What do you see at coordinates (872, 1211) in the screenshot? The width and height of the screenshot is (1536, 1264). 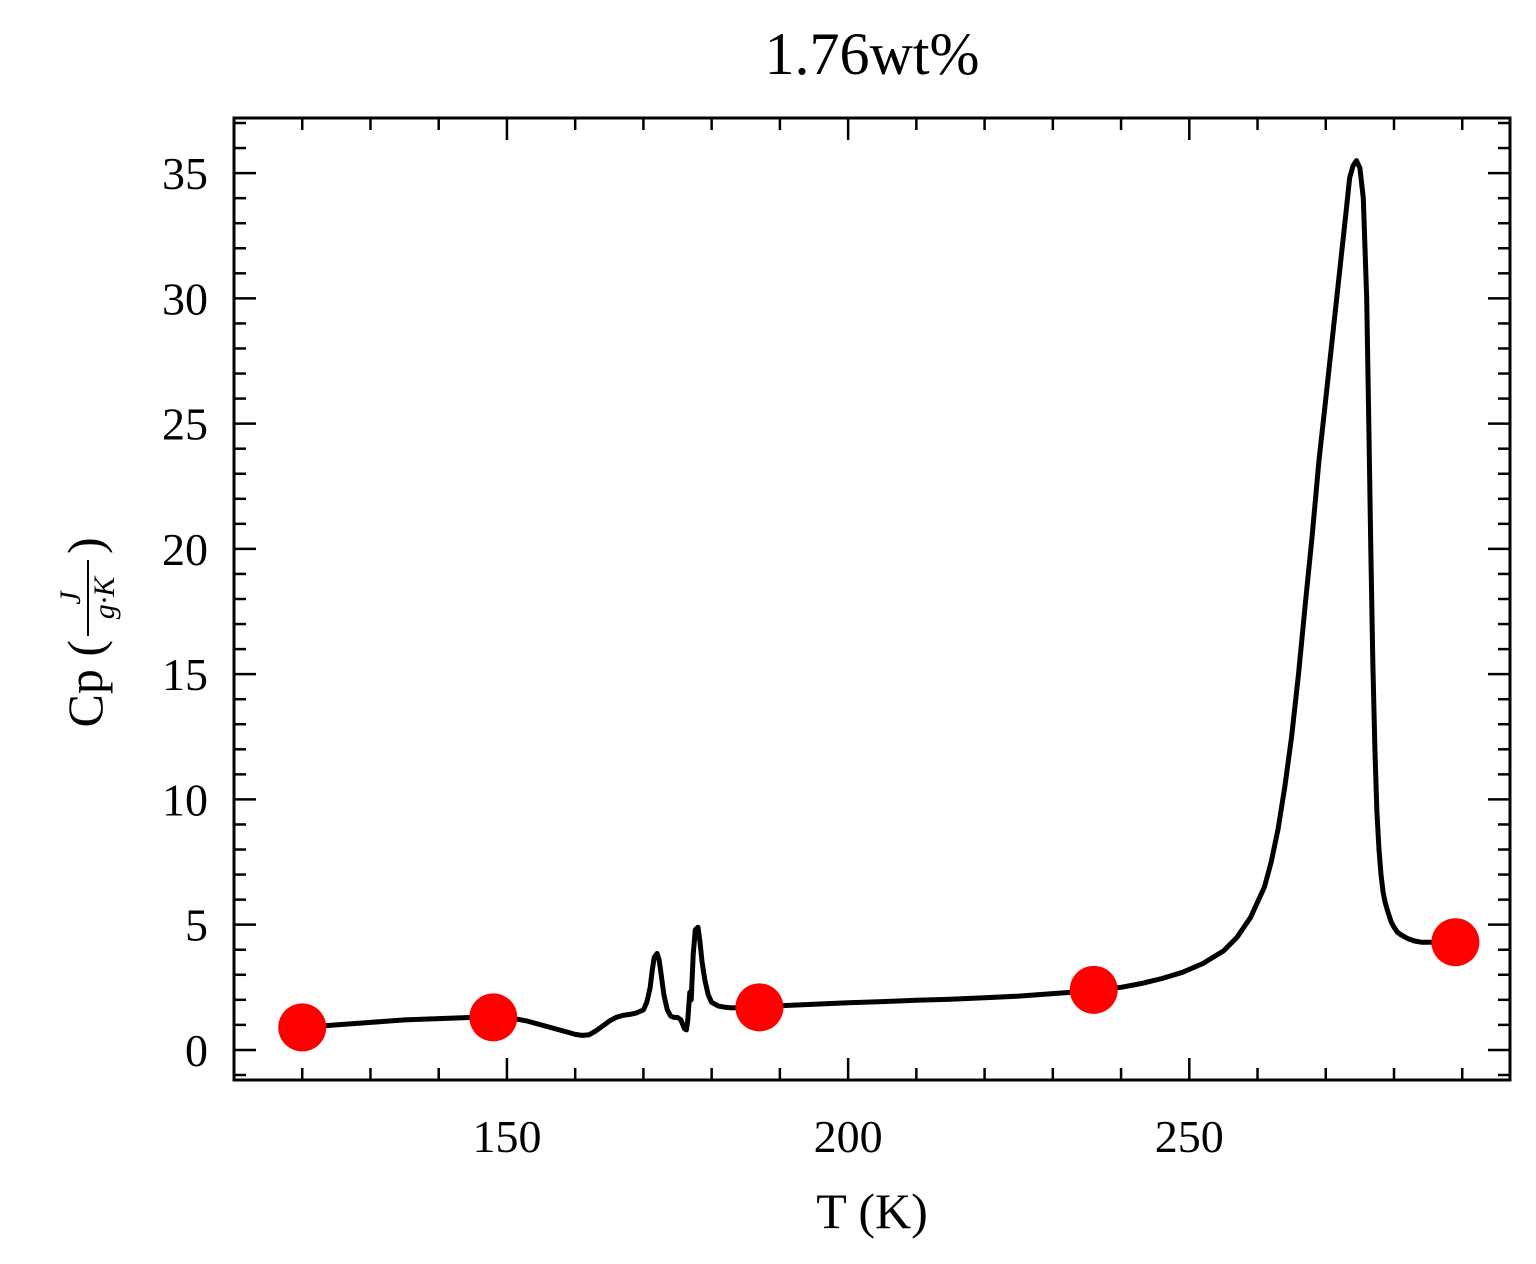 I see `x-axis-label: T (K)` at bounding box center [872, 1211].